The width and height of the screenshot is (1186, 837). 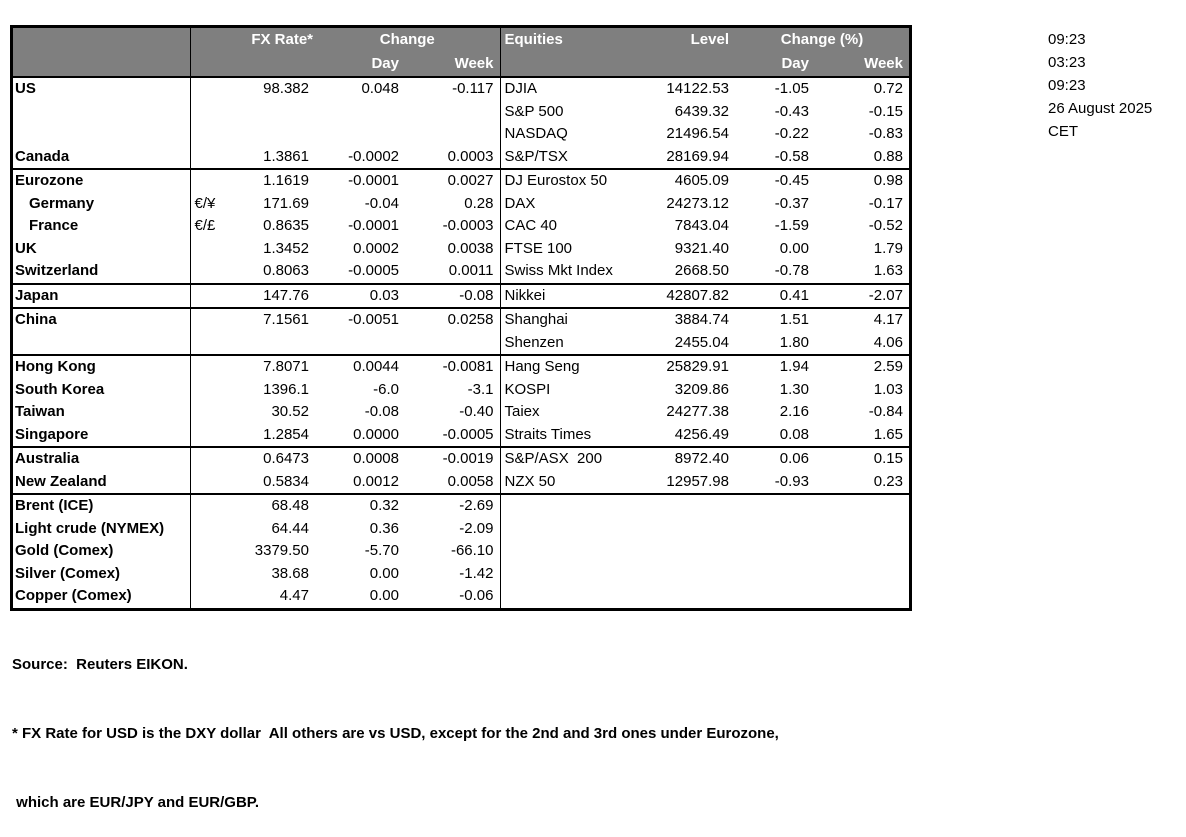 I want to click on equity-level-cell: 14122.53, so click(x=697, y=88).